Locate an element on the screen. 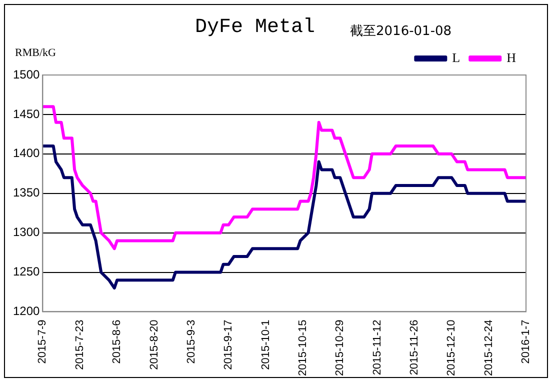 Image resolution: width=554 pixels, height=387 pixels. x-tick-label: 2015-7-23 is located at coordinates (80, 345).